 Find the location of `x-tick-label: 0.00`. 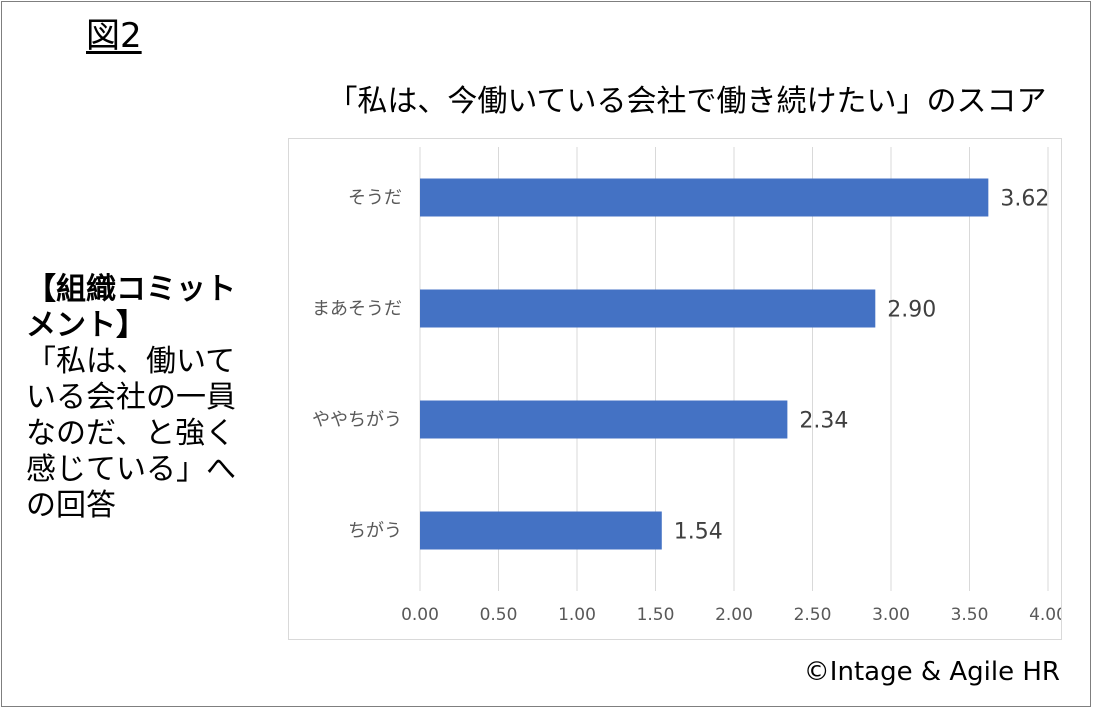

x-tick-label: 0.00 is located at coordinates (420, 615).